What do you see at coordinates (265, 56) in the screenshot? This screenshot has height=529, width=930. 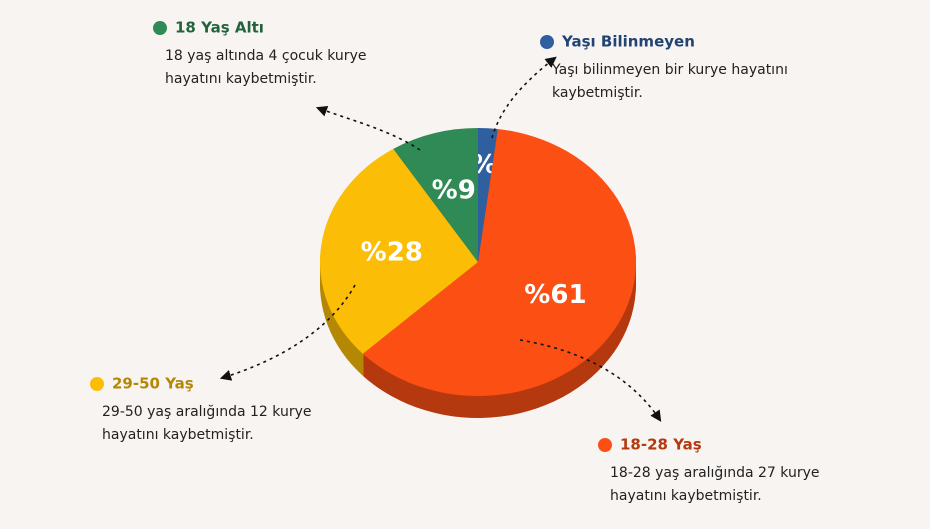 I see `description: 18 yaş altında 4 çocuk kurye` at bounding box center [265, 56].